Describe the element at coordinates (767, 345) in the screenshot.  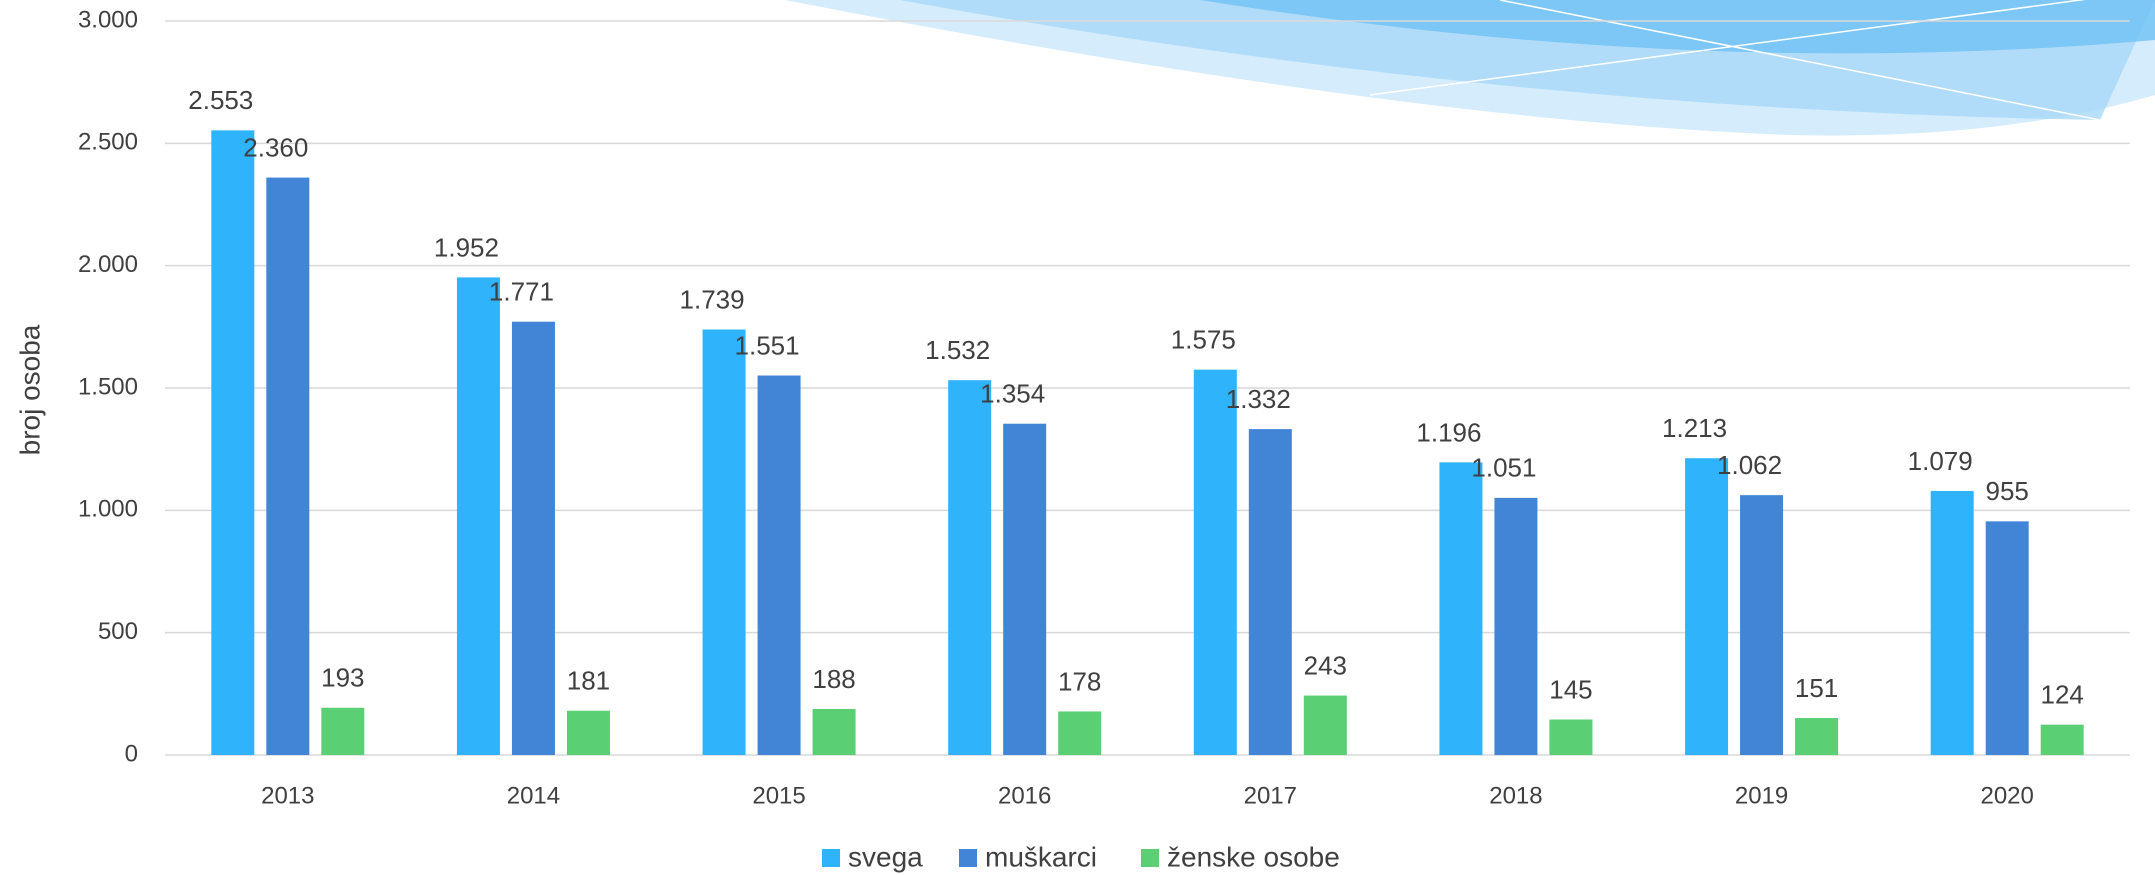
I see `data-label: 1.551` at that location.